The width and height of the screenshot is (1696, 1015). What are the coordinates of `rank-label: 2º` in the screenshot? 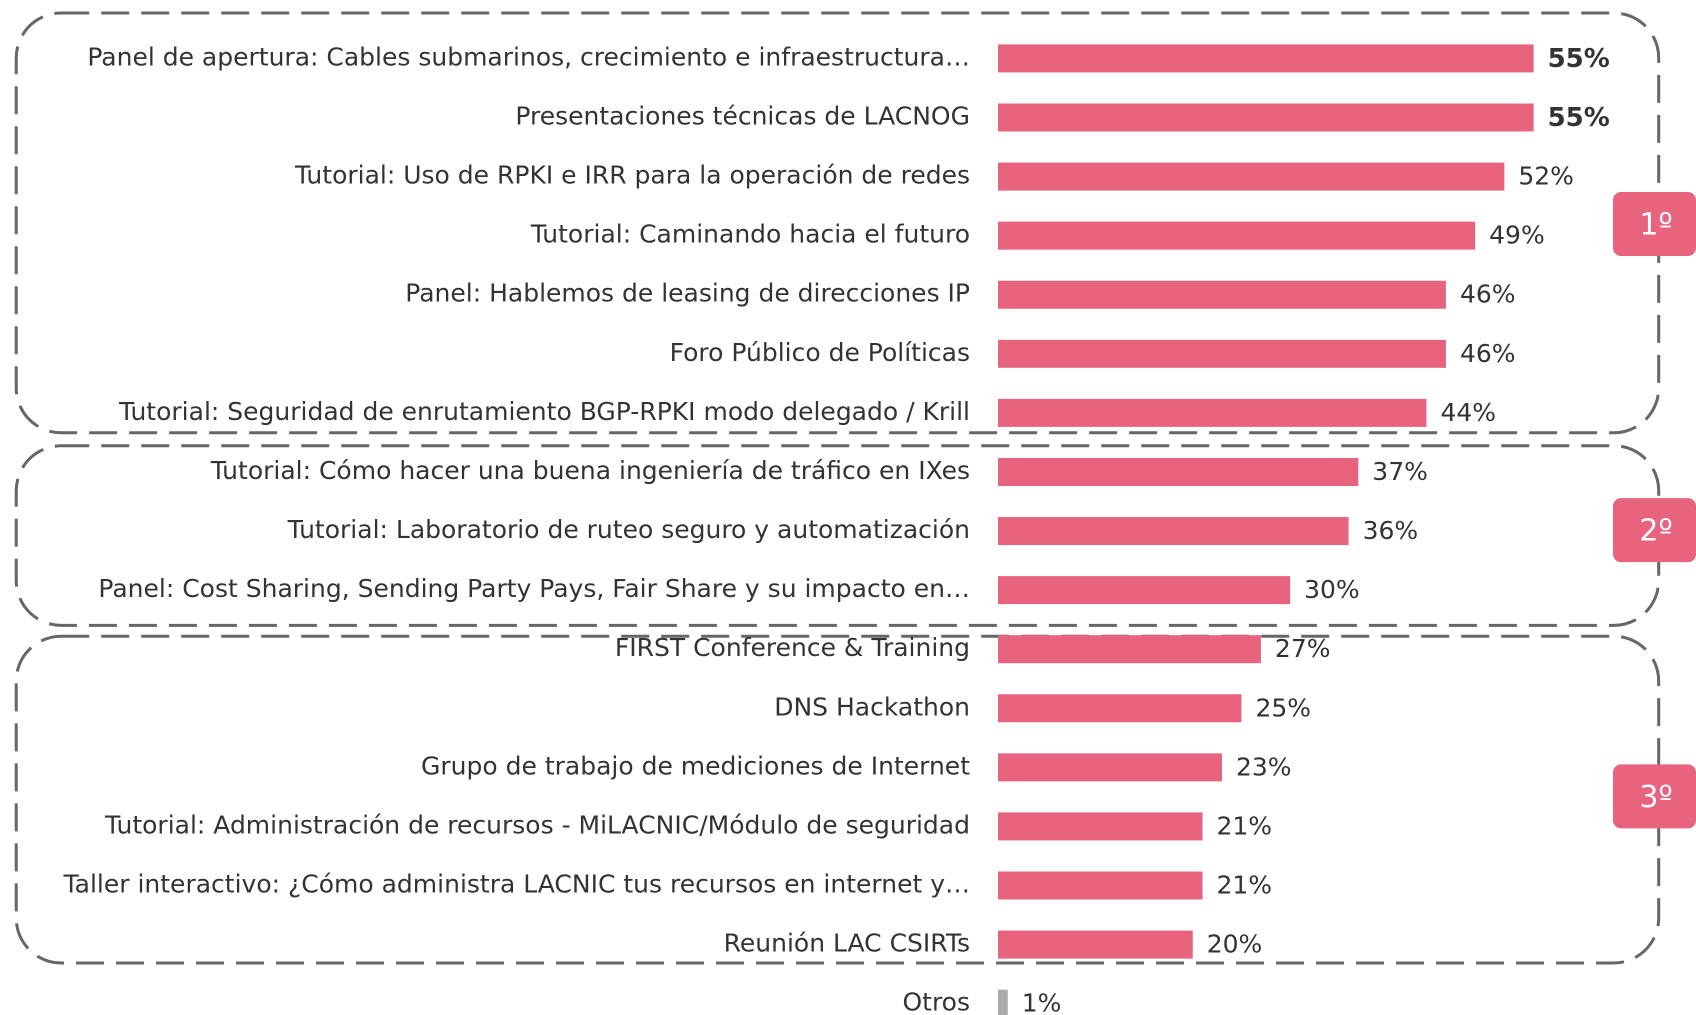 It's located at (1655, 531).